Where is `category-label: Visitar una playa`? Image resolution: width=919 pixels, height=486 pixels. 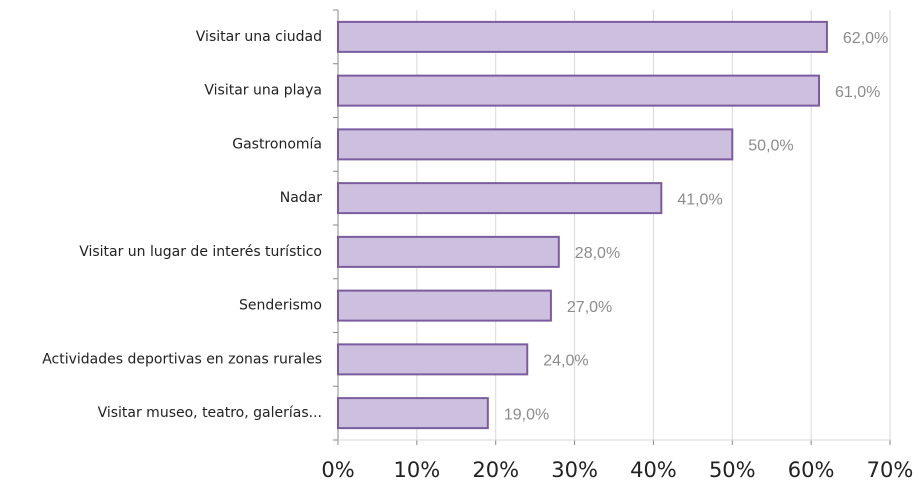
category-label: Visitar una playa is located at coordinates (263, 91).